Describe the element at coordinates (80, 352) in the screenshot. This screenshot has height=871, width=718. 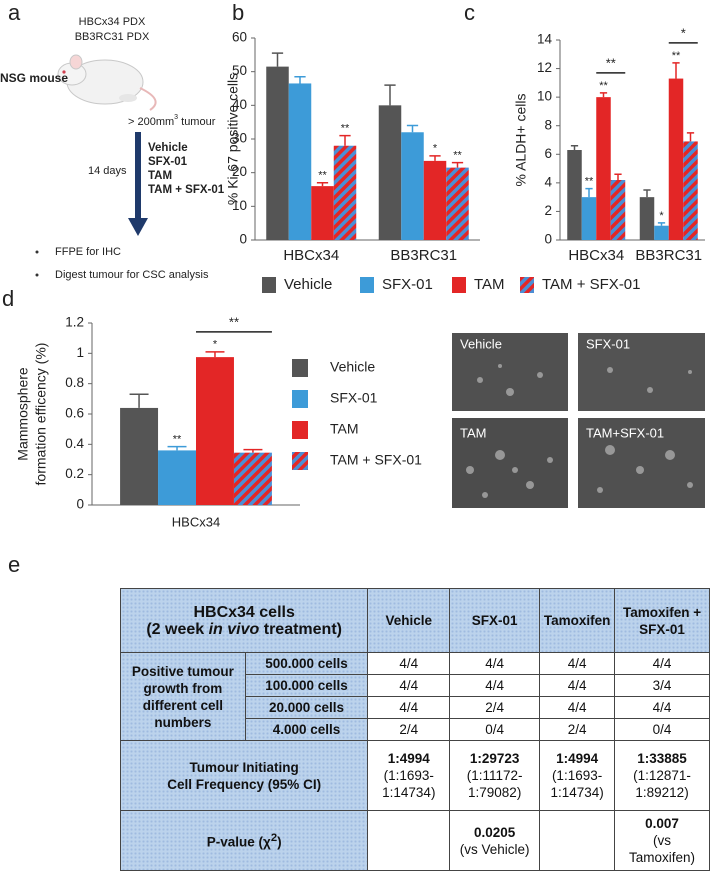
I see `y-tick-label: 1` at that location.